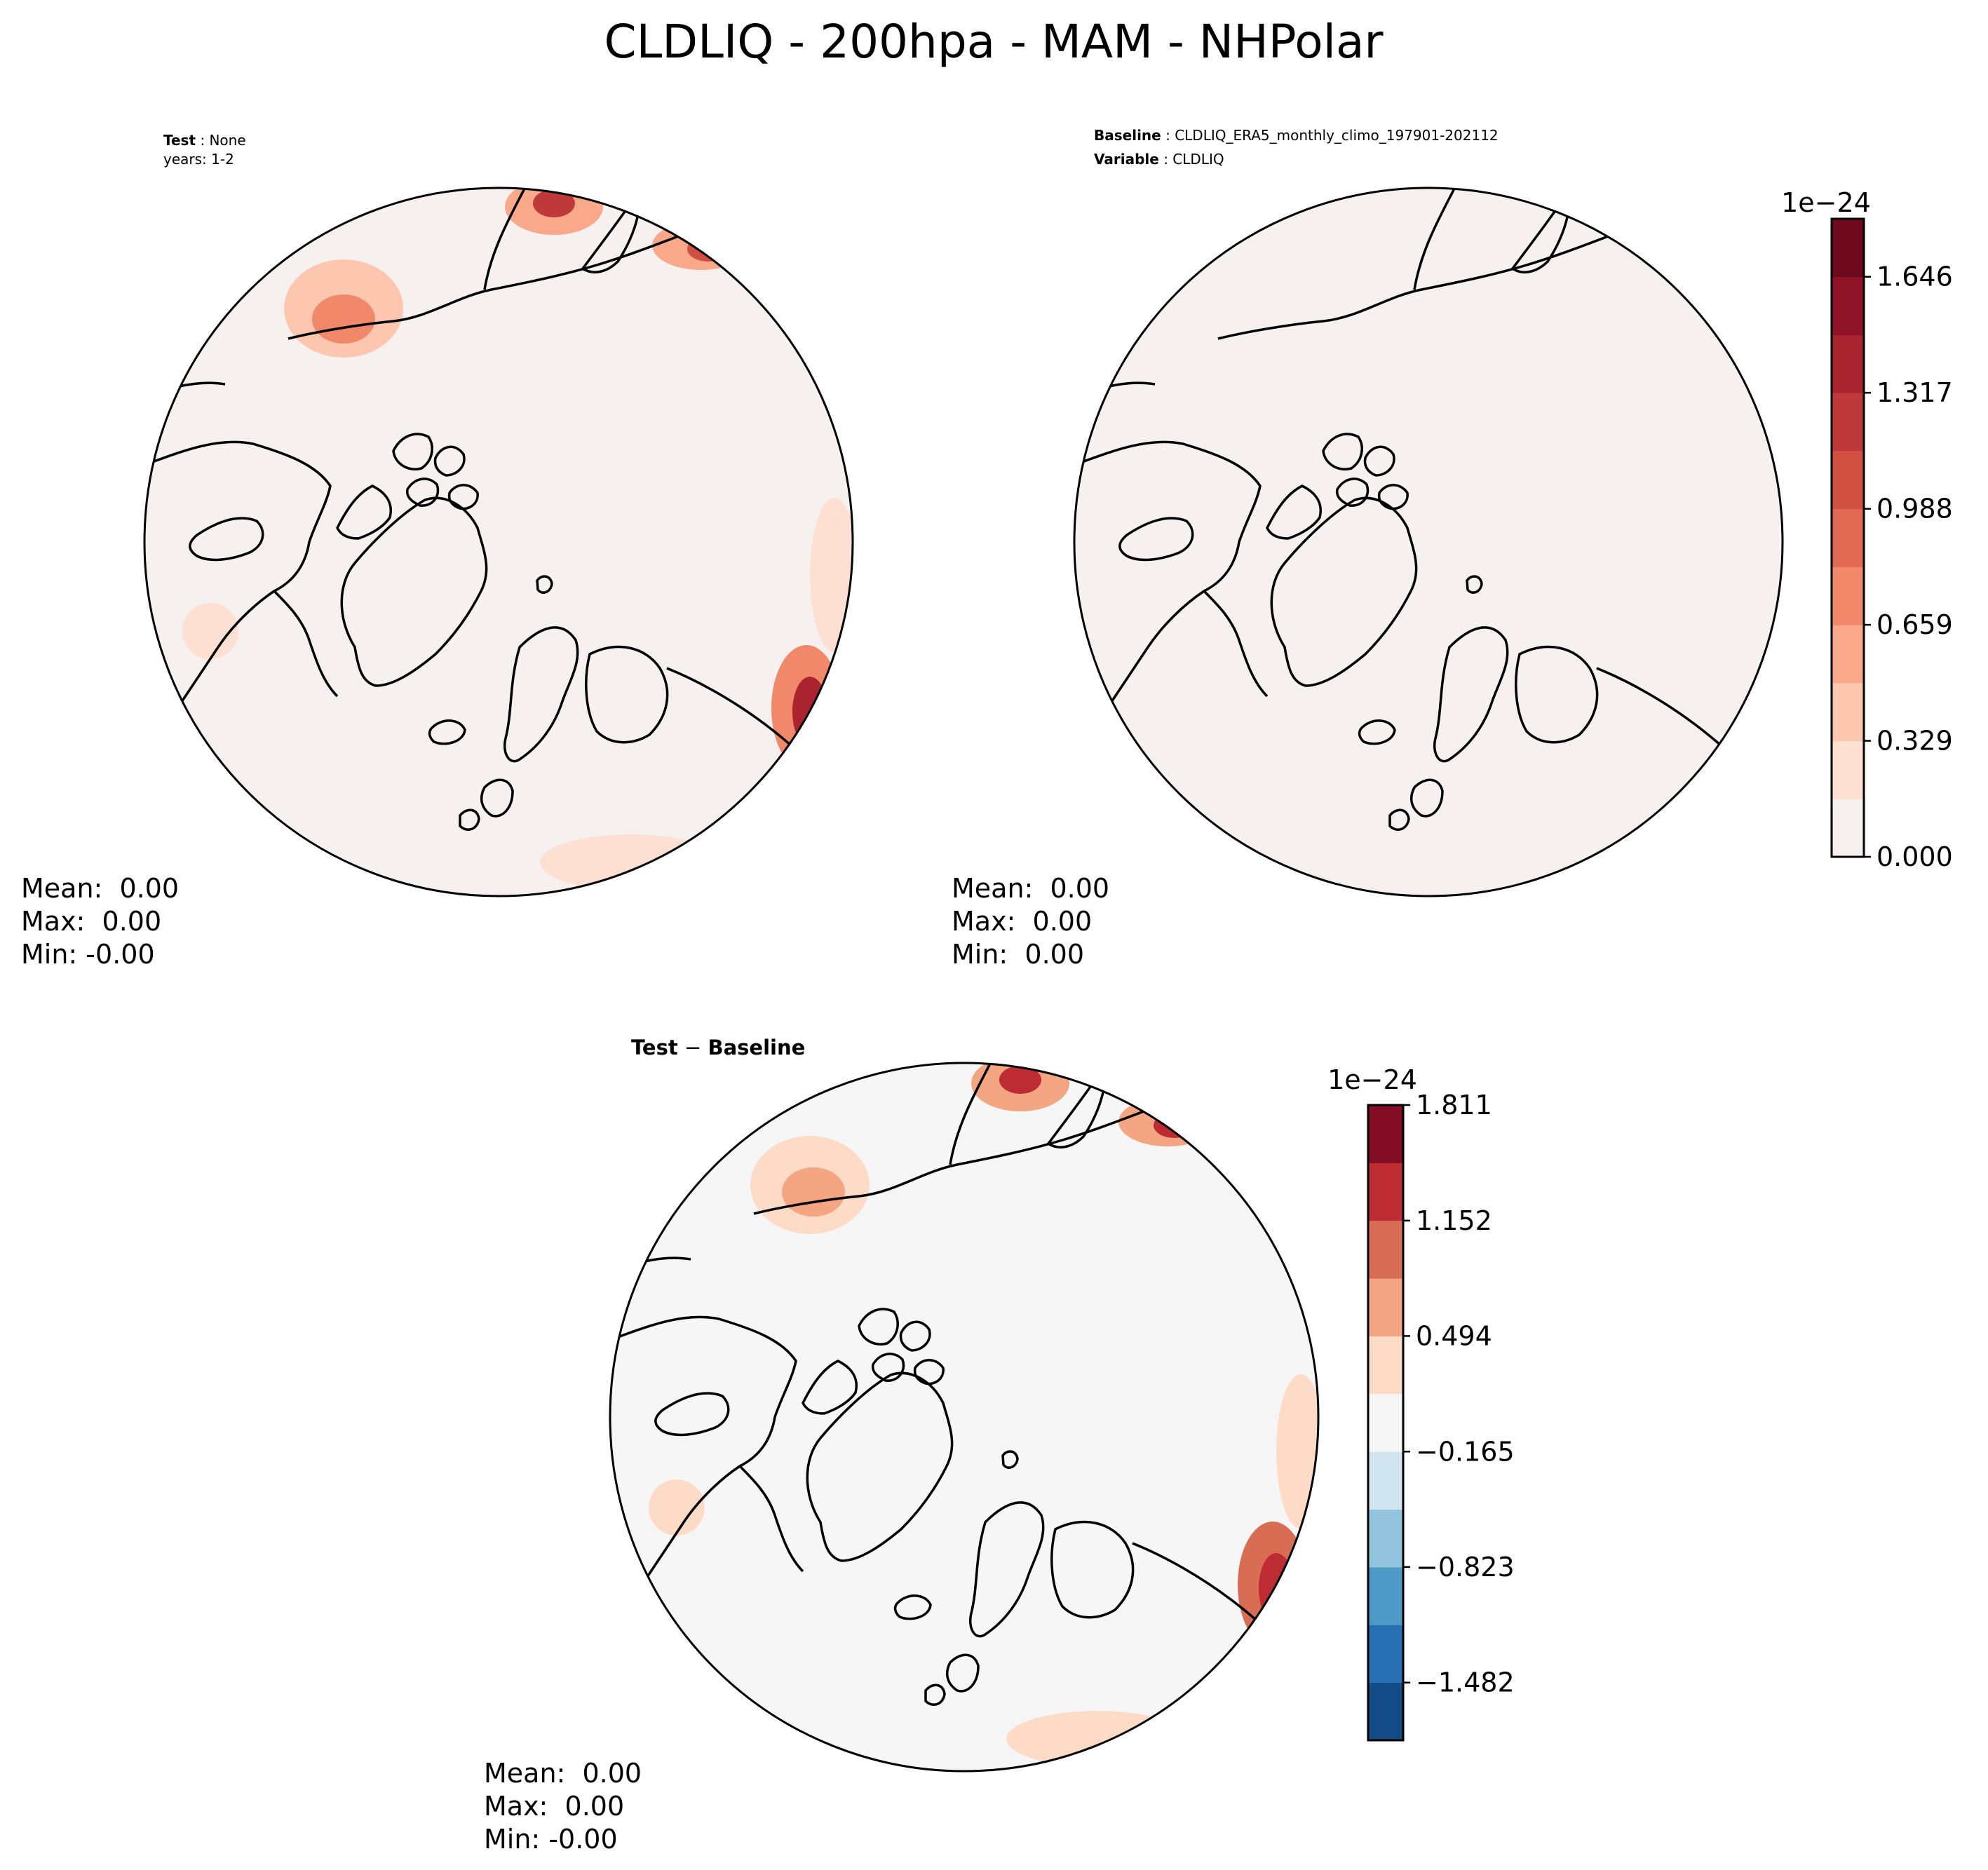  Describe the element at coordinates (994, 42) in the screenshot. I see `figure-title: CLDLIQ - 200hpa - MAM - NHPolar` at that location.